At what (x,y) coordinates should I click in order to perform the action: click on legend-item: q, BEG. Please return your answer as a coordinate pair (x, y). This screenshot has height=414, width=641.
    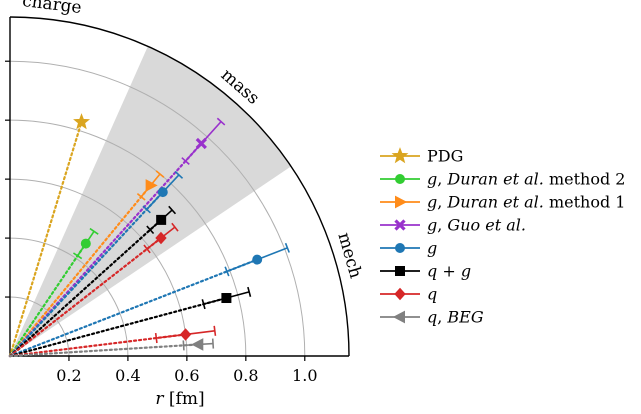
    Looking at the image, I should click on (432, 317).